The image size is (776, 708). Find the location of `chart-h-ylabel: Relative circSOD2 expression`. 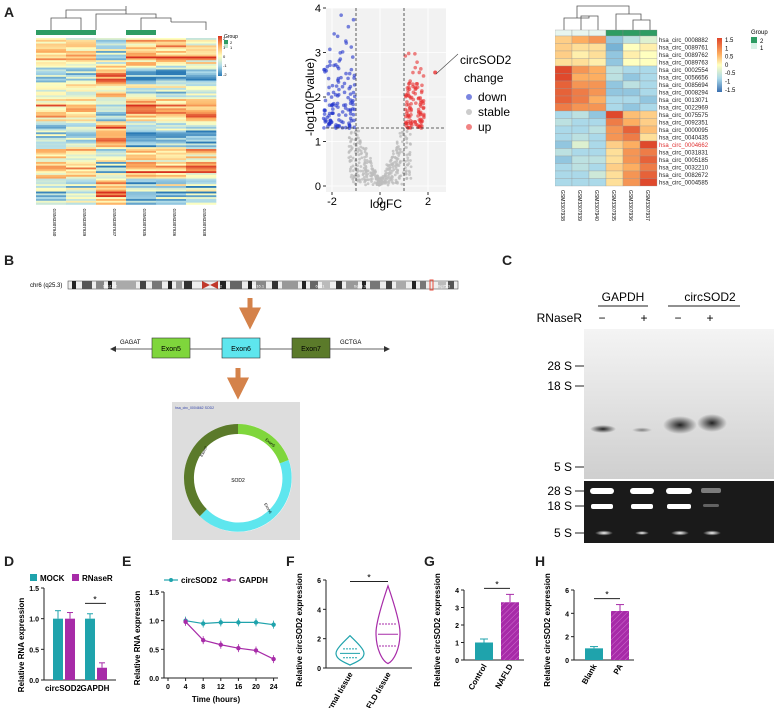

chart-h-ylabel: Relative circSOD2 expression is located at coordinates (547, 630).